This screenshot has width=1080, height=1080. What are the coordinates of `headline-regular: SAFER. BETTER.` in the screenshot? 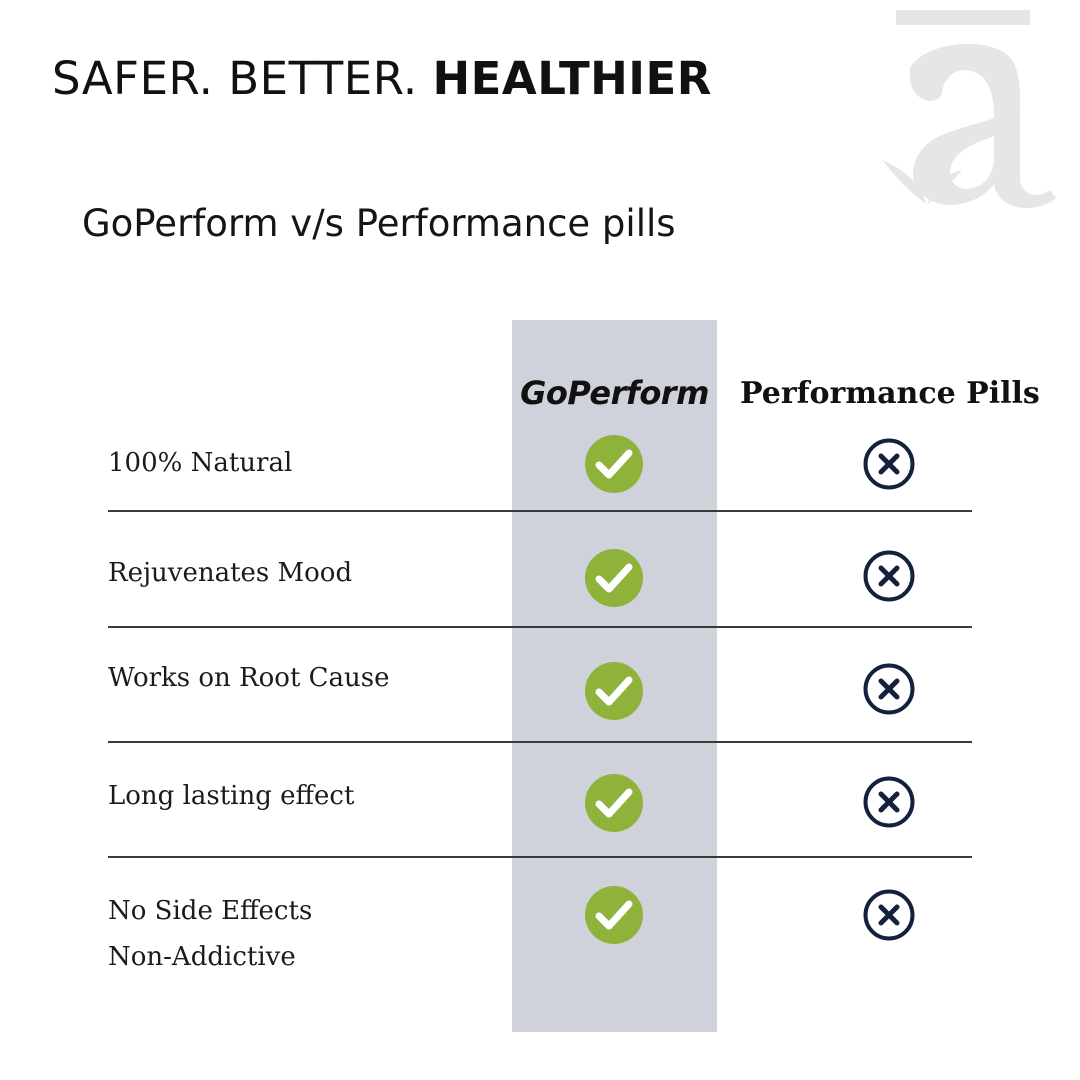 It's located at (235, 78).